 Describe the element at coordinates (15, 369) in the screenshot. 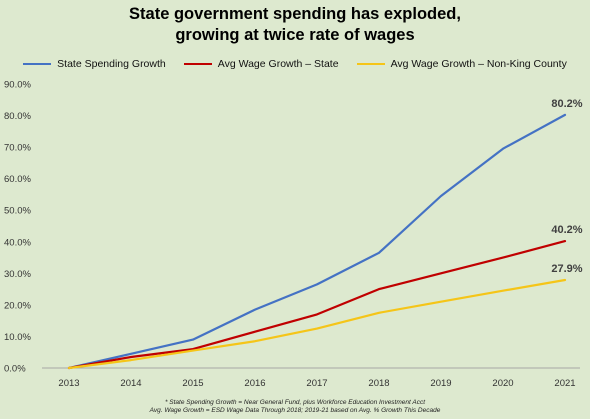

I see `y-tick-label: 0.0%` at that location.